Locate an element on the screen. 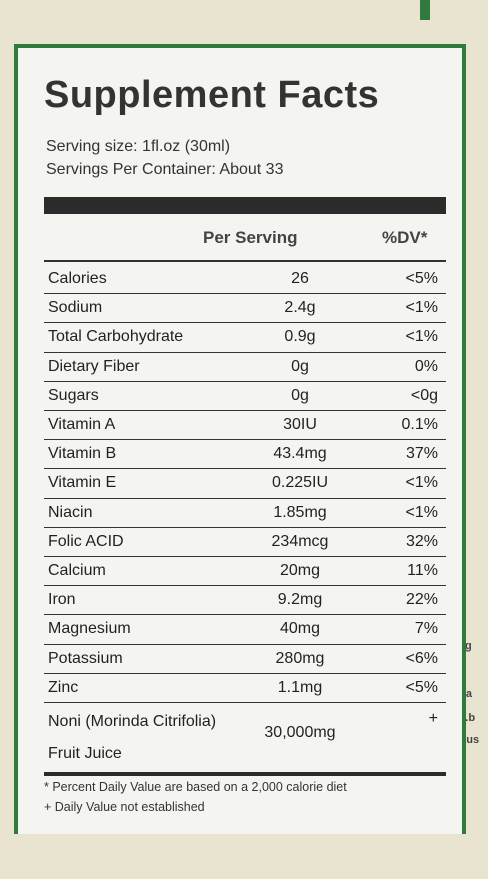 The height and width of the screenshot is (879, 488). nutrient-amount: 2.4g is located at coordinates (300, 308).